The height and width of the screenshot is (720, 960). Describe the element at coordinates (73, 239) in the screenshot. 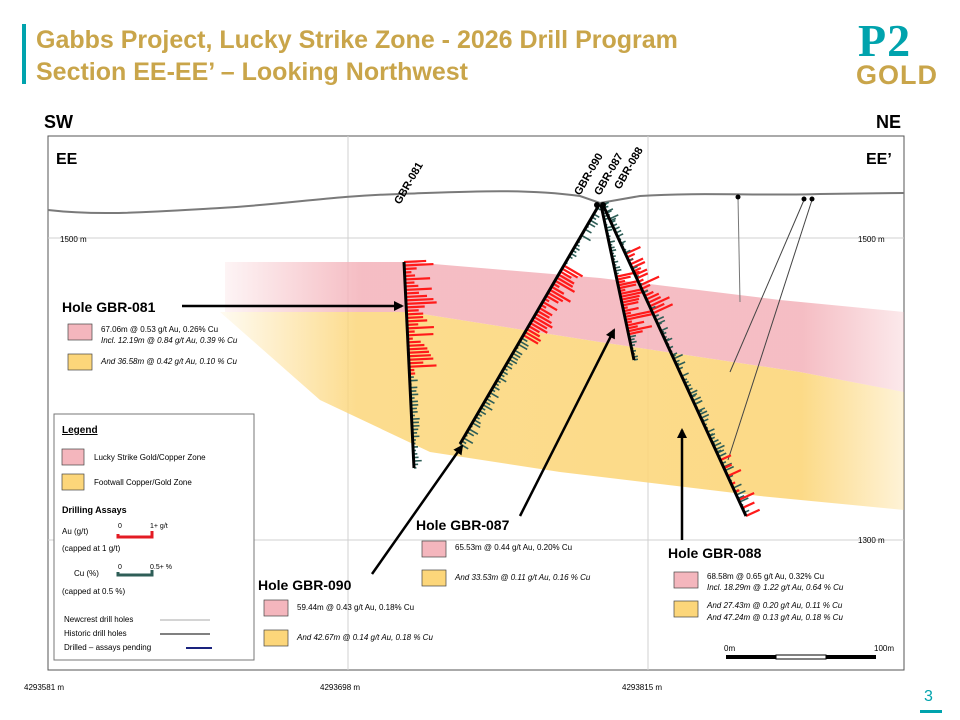

I see `elevation-label-1500-left: 1500 m` at that location.